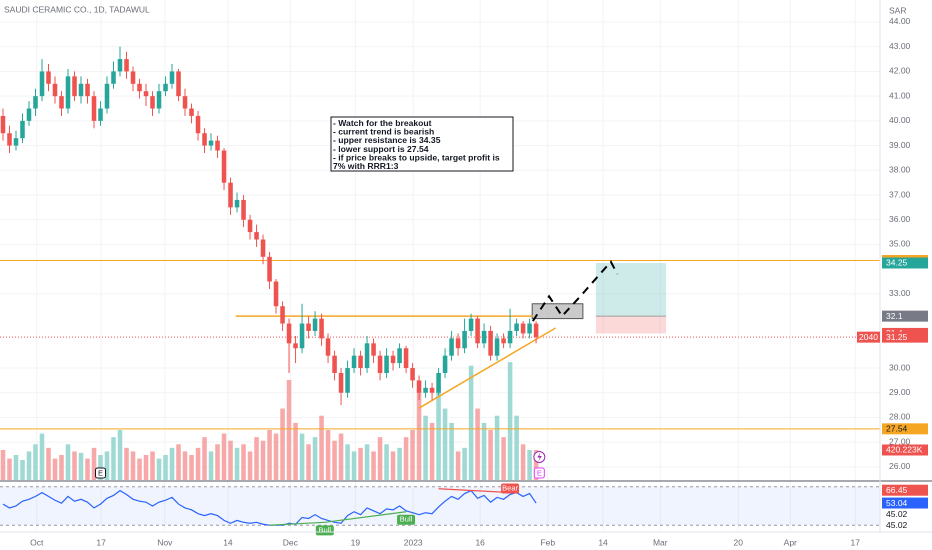 The height and width of the screenshot is (550, 932). I want to click on x-tick-label: 2023, so click(413, 542).